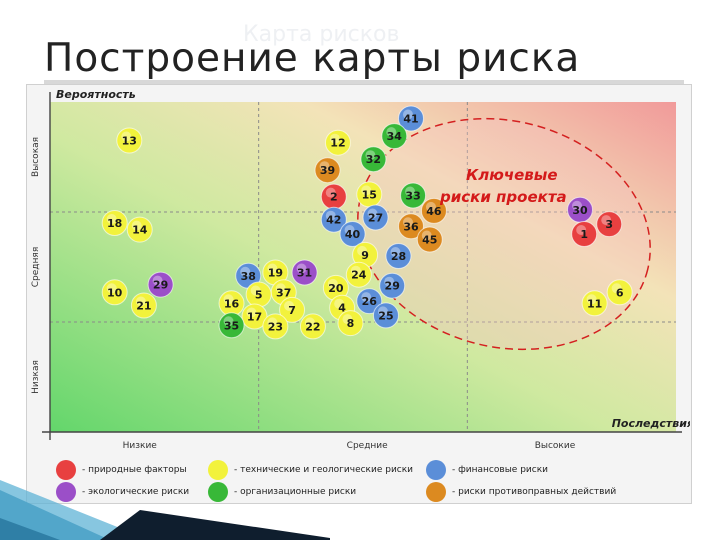 The image size is (720, 540). Describe the element at coordinates (512, 175) in the screenshot. I see `key-risks-label-line-1: Ключевые` at that location.